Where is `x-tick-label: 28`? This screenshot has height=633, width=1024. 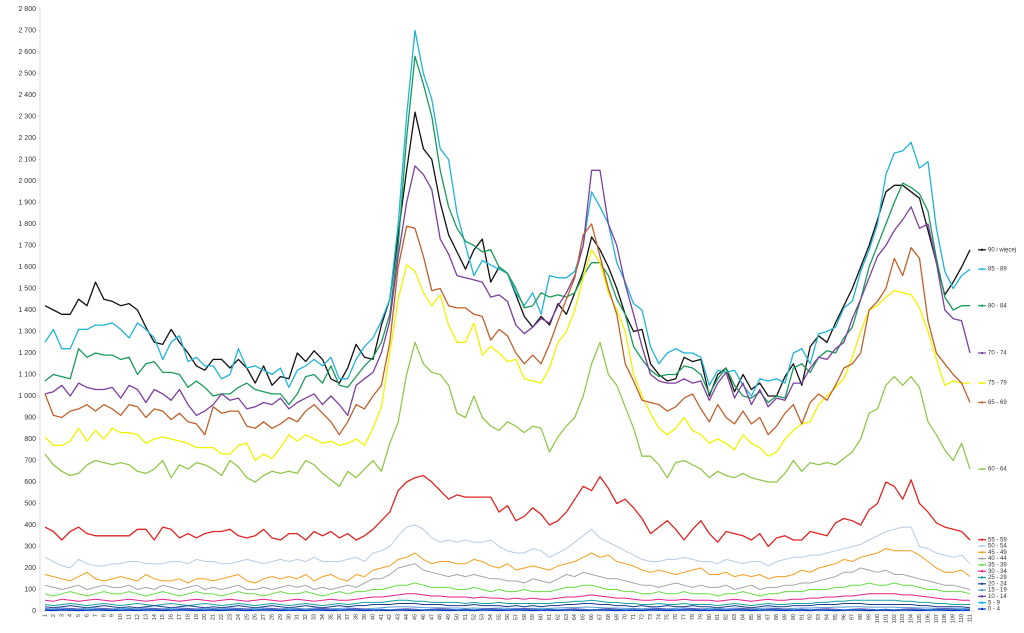
x-tick-label: 28 is located at coordinates (272, 617).